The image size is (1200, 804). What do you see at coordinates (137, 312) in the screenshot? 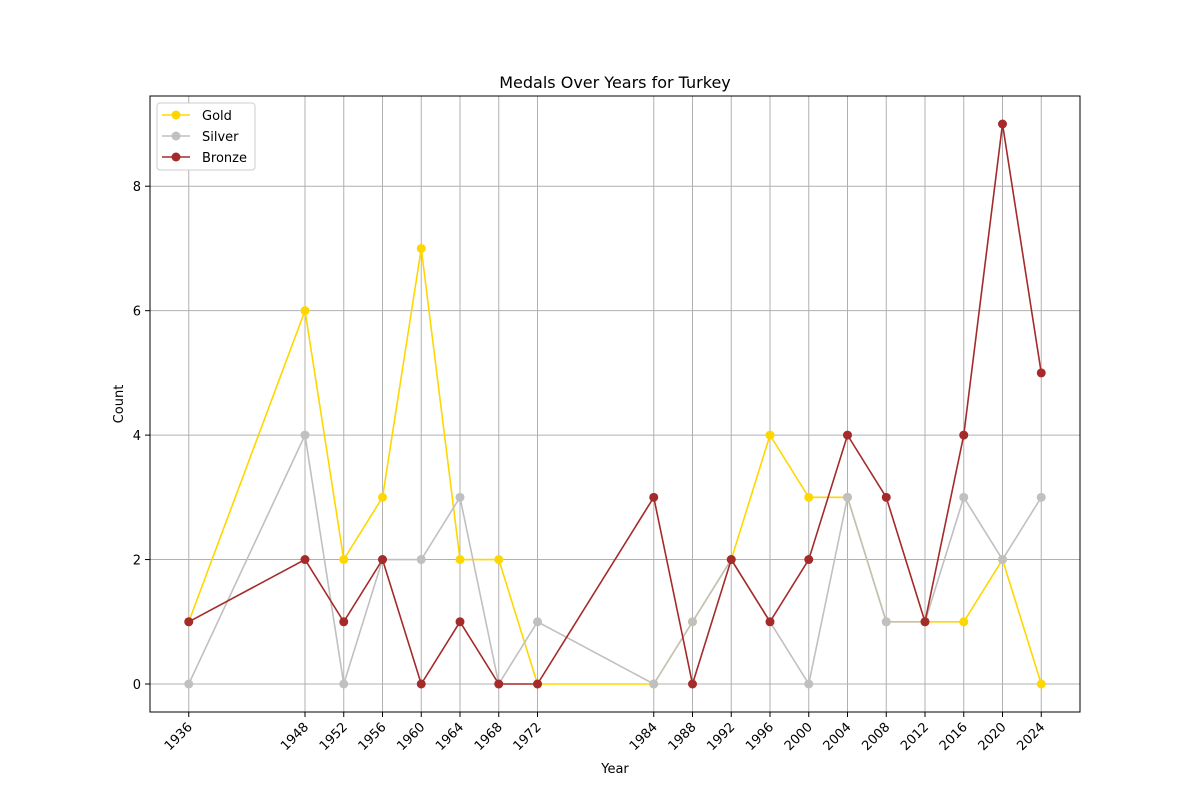
I see `y-tick-label: 6` at bounding box center [137, 312].